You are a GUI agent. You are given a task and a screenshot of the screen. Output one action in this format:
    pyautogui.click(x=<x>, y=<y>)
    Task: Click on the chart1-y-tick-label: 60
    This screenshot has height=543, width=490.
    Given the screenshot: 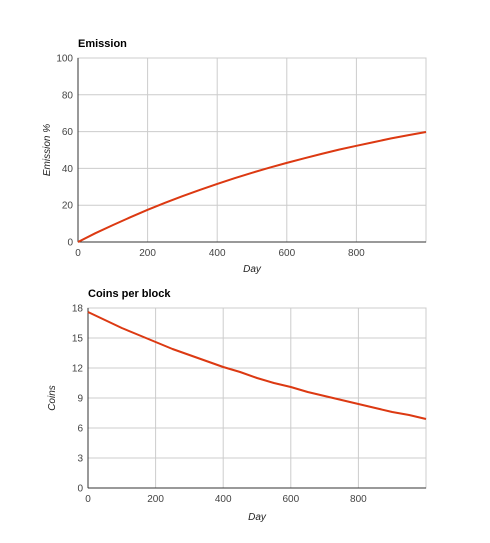 What is the action you would take?
    pyautogui.click(x=68, y=132)
    